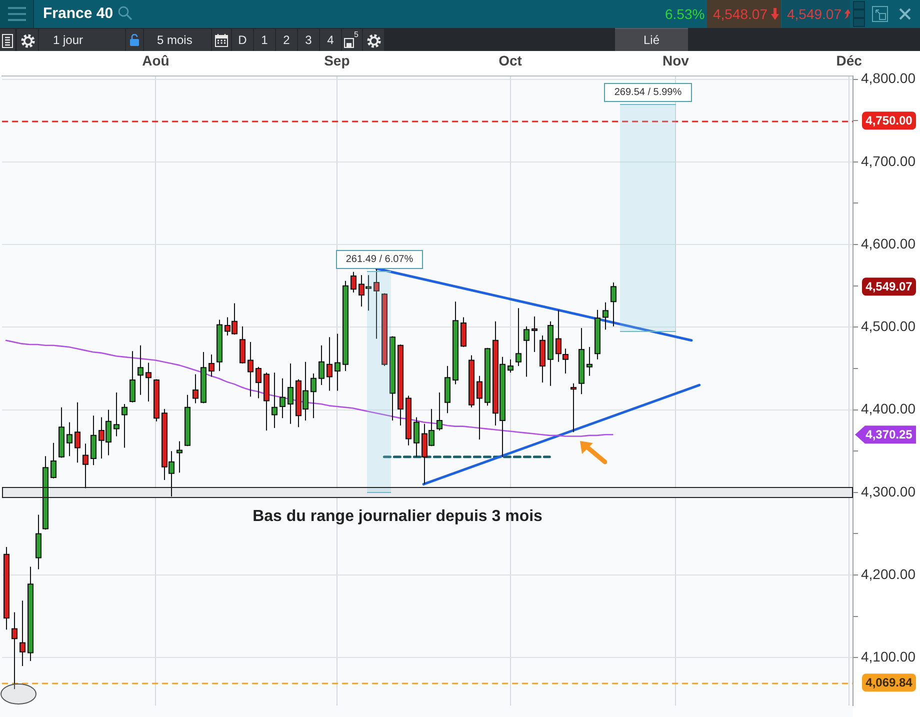  Describe the element at coordinates (397, 516) in the screenshot. I see `band-label: Bas du range journalier depuis 3 mois` at that location.